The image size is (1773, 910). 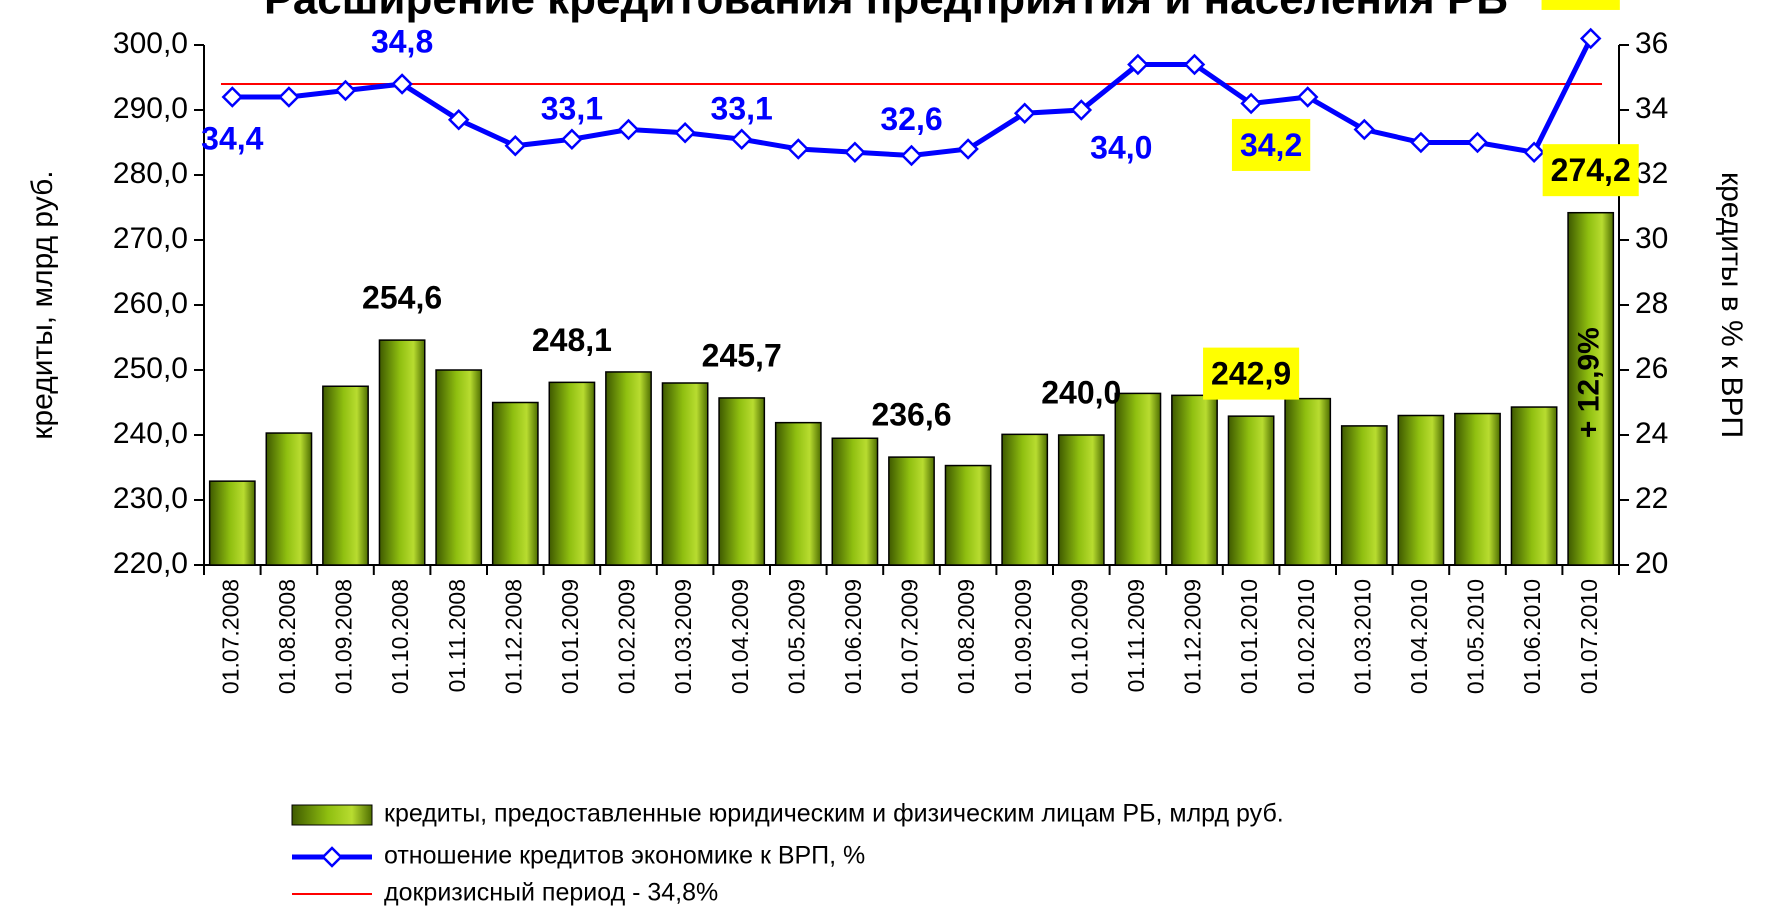 What do you see at coordinates (1136, 635) in the screenshot?
I see `x-tick-label: 01.11.2009` at bounding box center [1136, 635].